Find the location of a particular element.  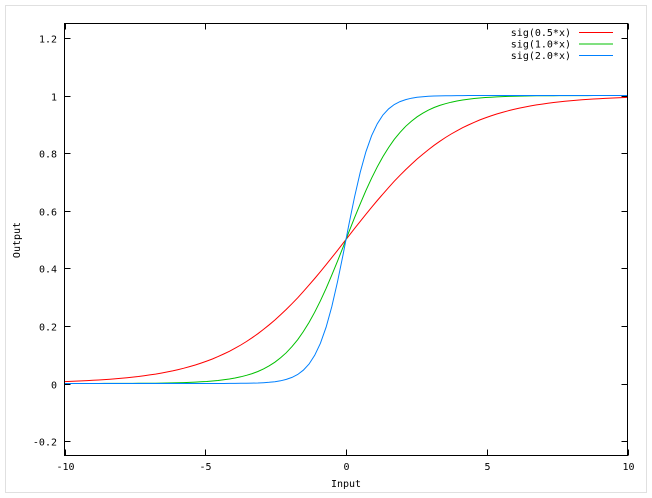

legend-label: sig(1.0*x) is located at coordinates (541, 45).